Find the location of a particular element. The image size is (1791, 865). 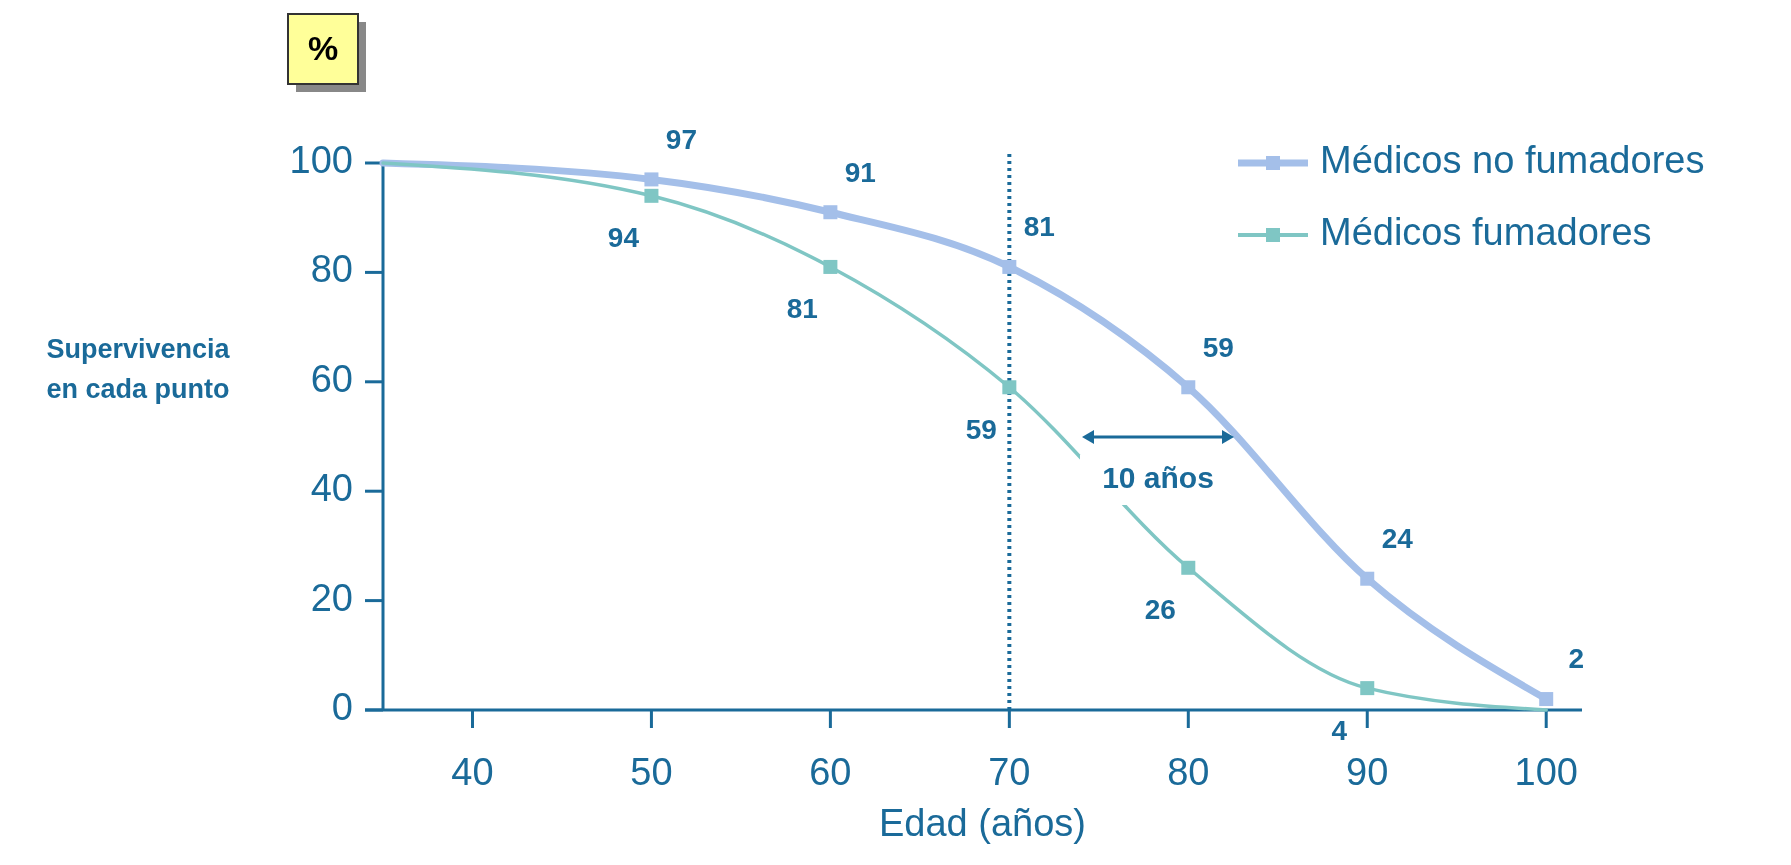

data-label: 4 is located at coordinates (1339, 730).